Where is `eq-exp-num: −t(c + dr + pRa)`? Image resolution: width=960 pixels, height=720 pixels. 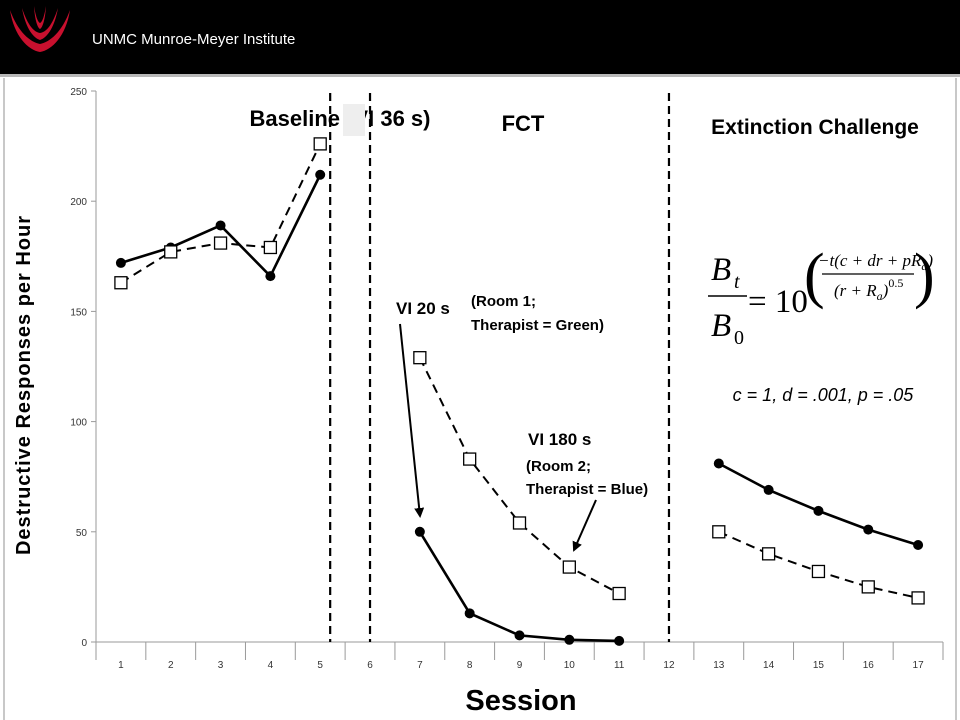 eq-exp-num: −t(c + dr + pRa) is located at coordinates (875, 262).